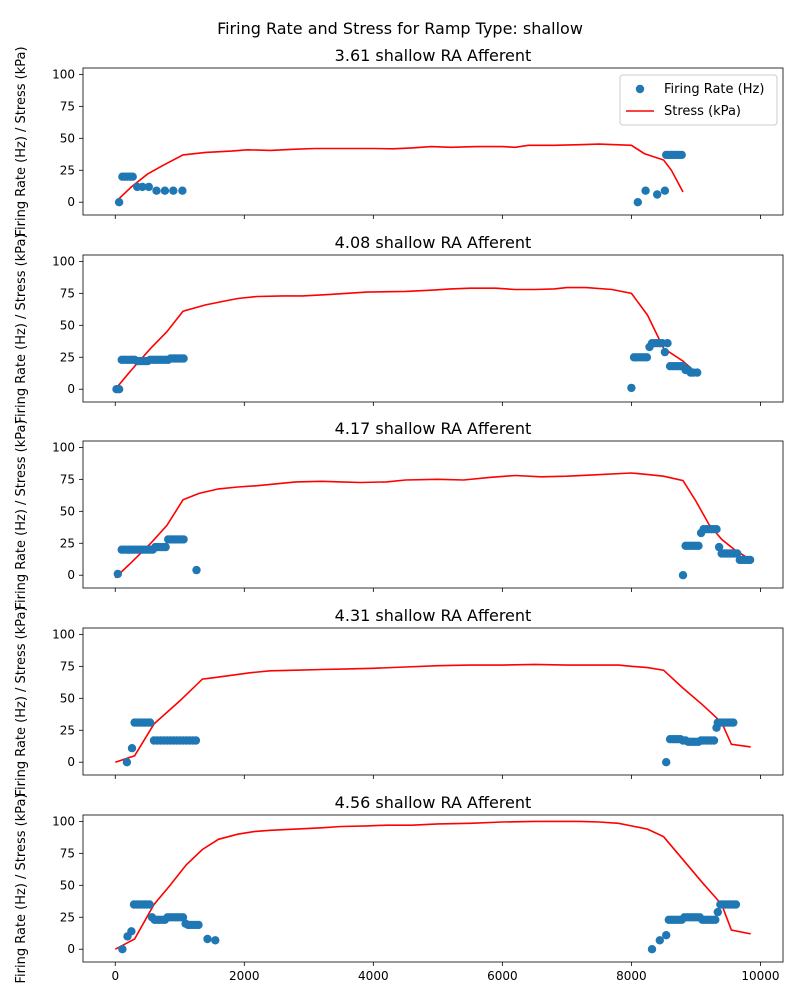  What do you see at coordinates (433, 55) in the screenshot?
I see `subplot-title: 3.61 shallow RA Afferent` at bounding box center [433, 55].